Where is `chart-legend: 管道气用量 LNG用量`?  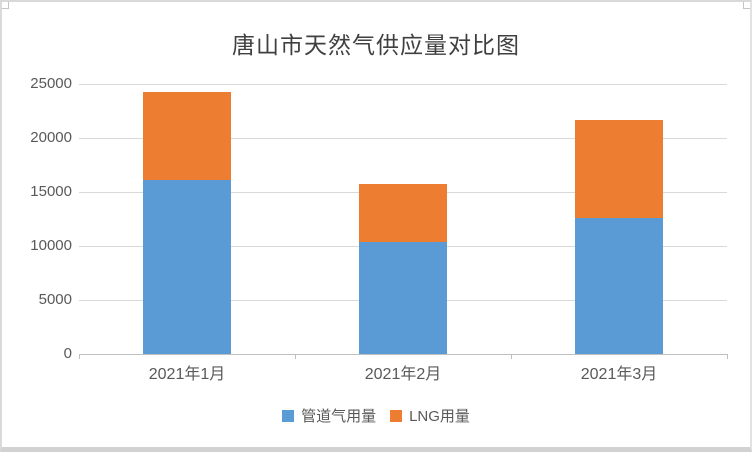
chart-legend: 管道气用量 LNG用量 is located at coordinates (376, 415).